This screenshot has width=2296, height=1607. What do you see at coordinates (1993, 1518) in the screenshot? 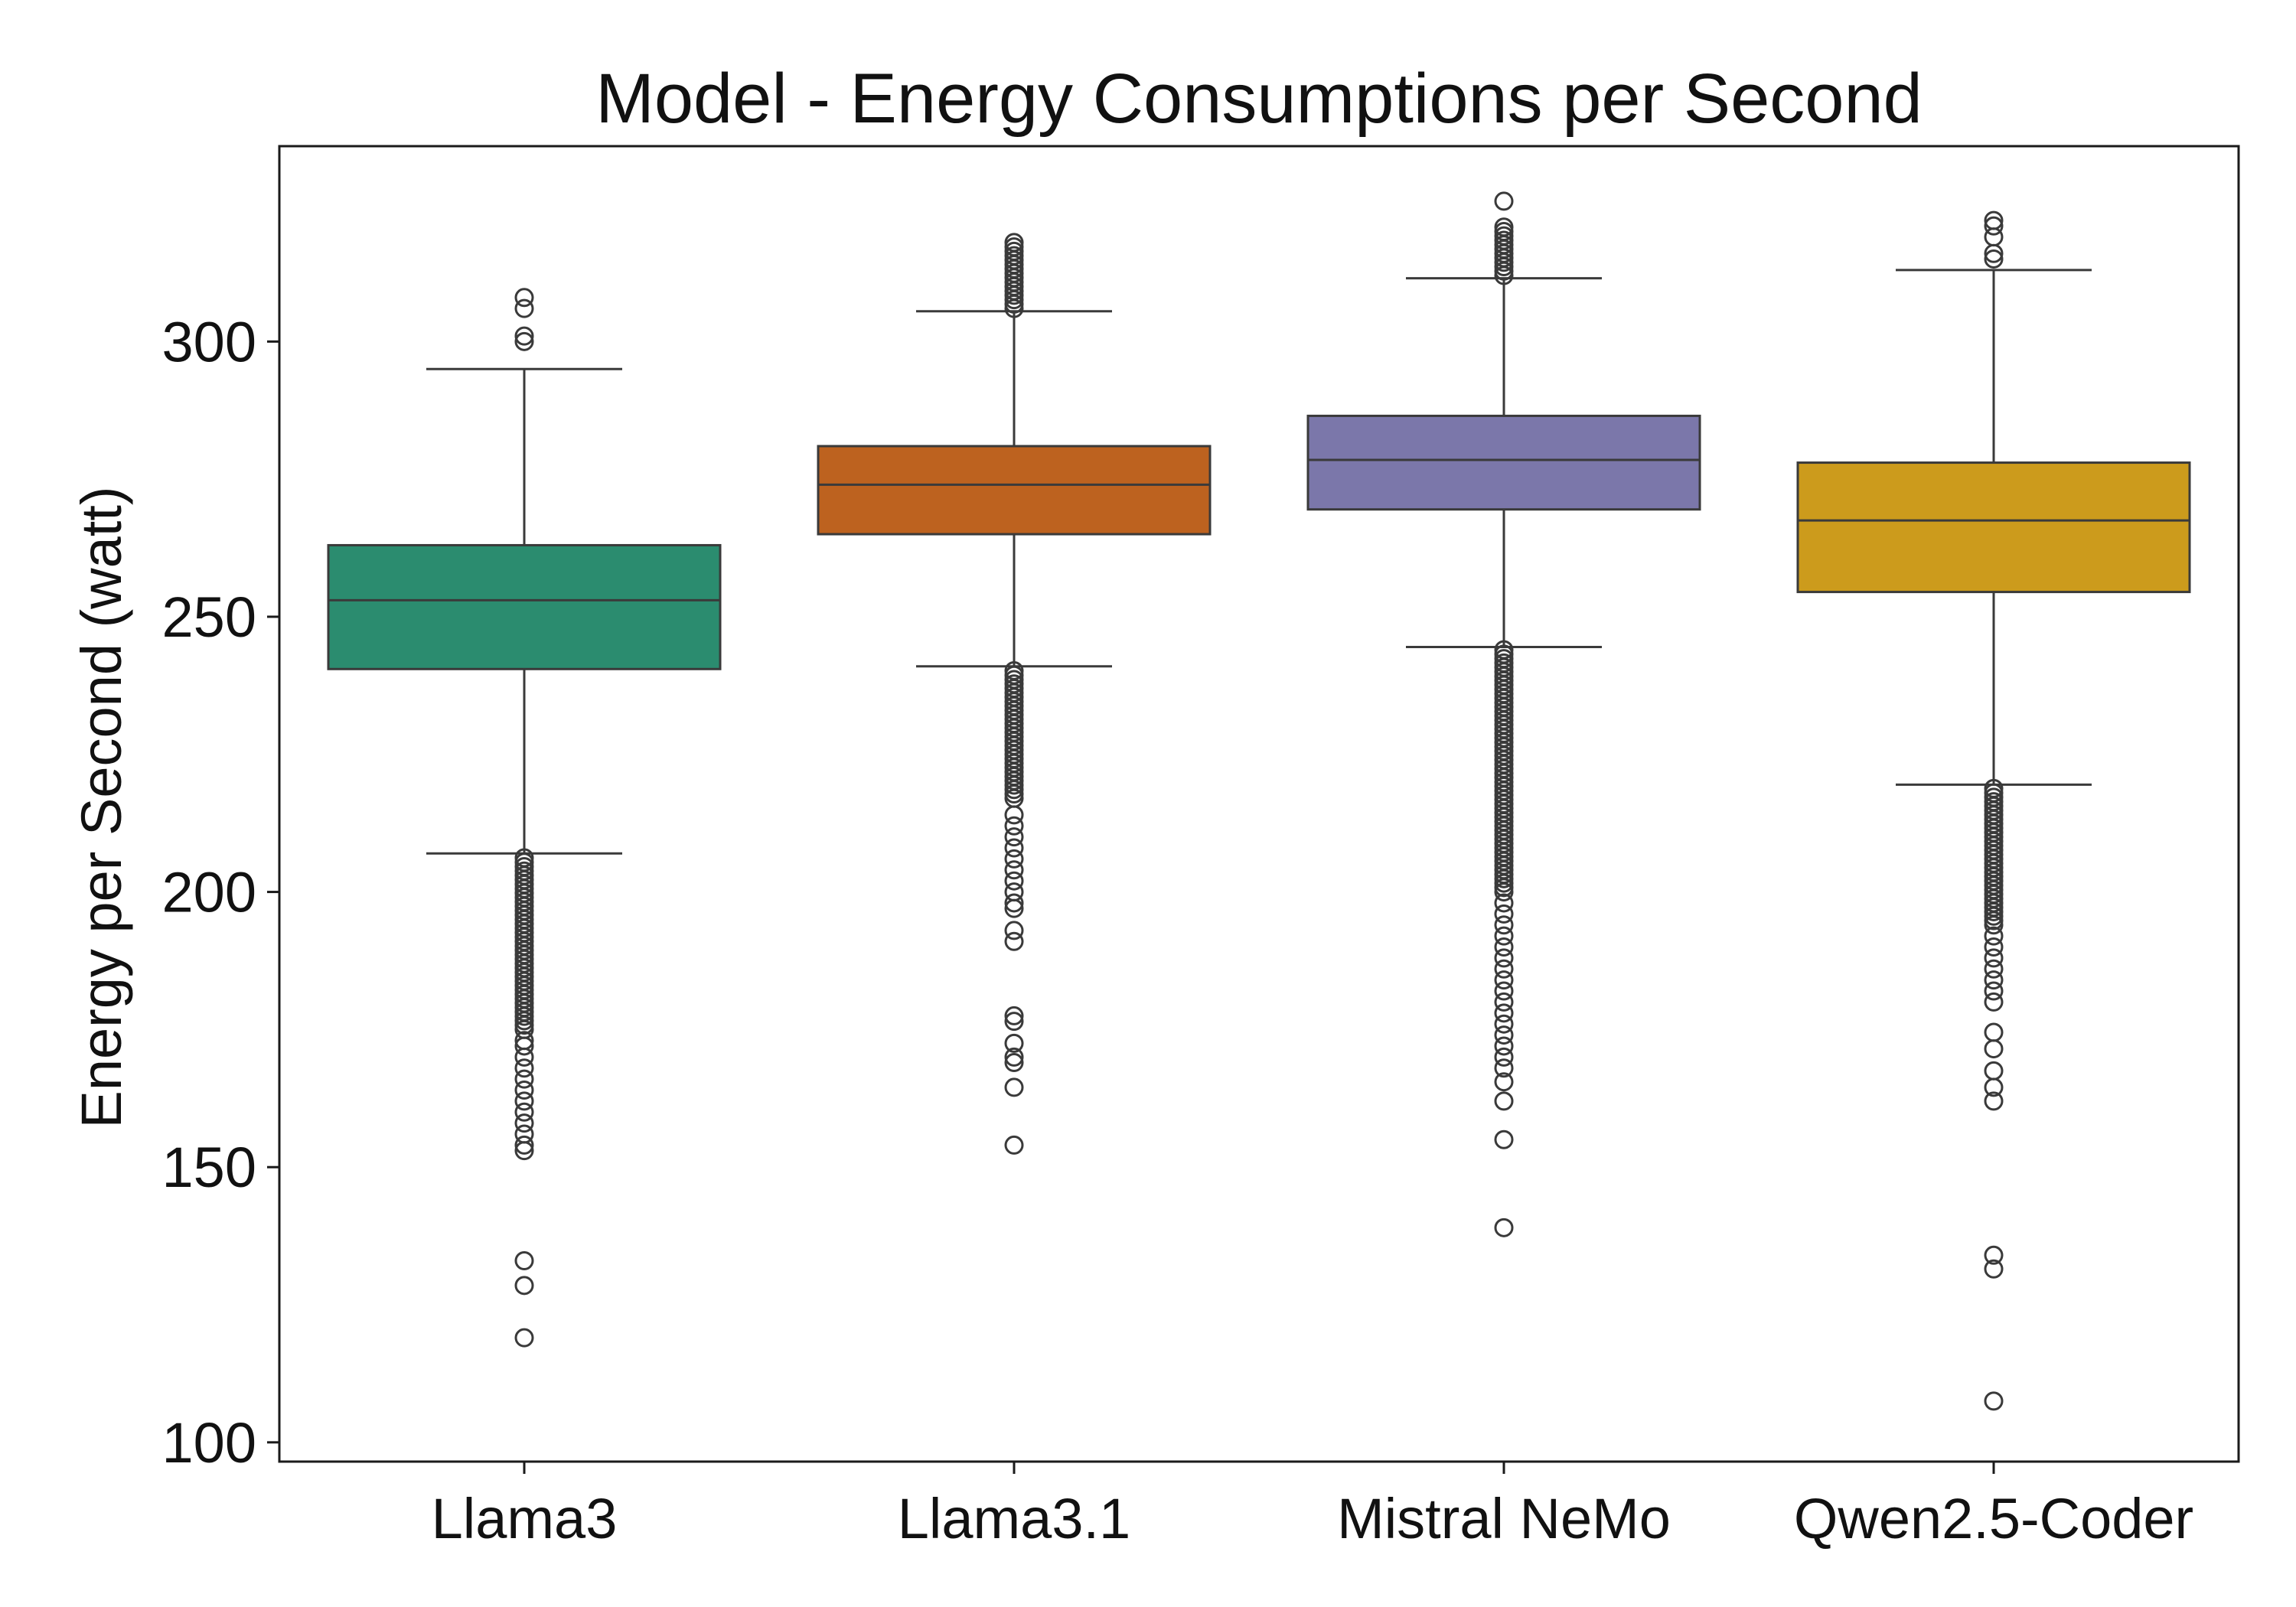
I see `x-tick-label: Qwen2.5-Coder` at bounding box center [1993, 1518].